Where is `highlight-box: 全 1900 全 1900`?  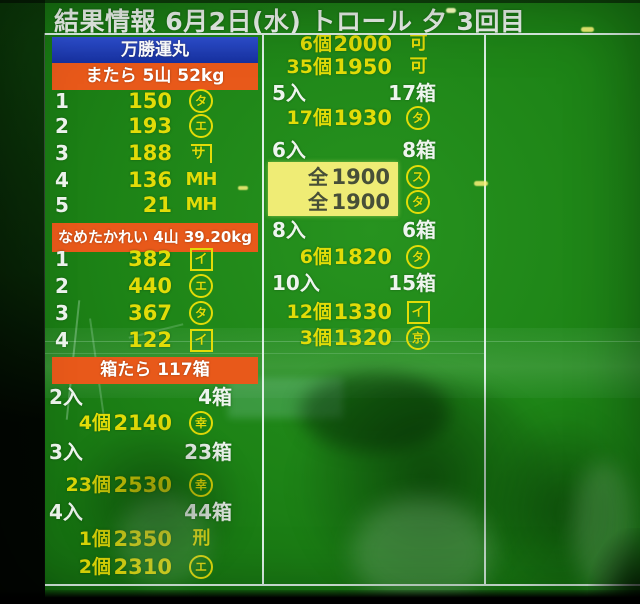 highlight-box: 全 1900 全 1900 is located at coordinates (333, 189).